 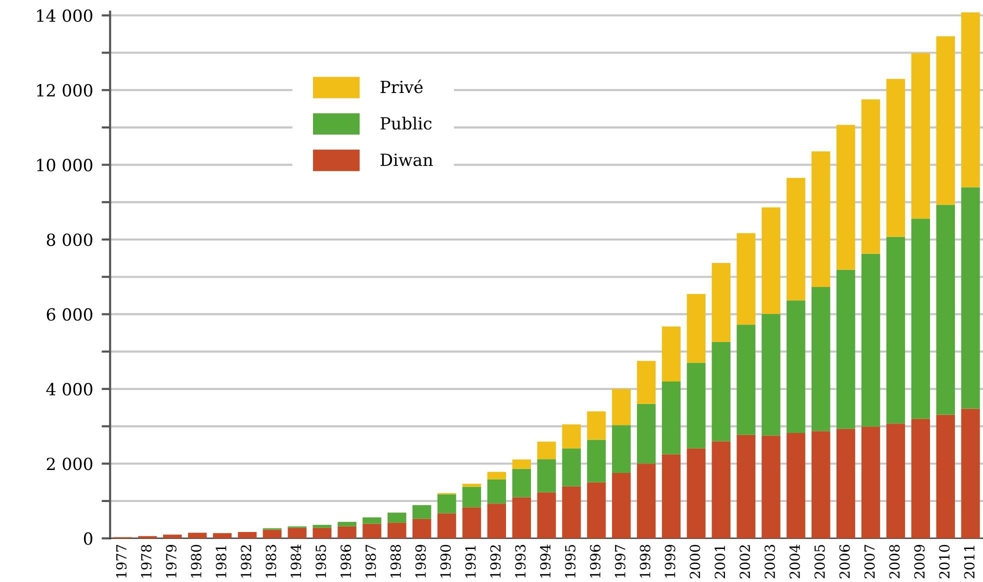 What do you see at coordinates (595, 561) in the screenshot?
I see `x-tick-label: 1996` at bounding box center [595, 561].